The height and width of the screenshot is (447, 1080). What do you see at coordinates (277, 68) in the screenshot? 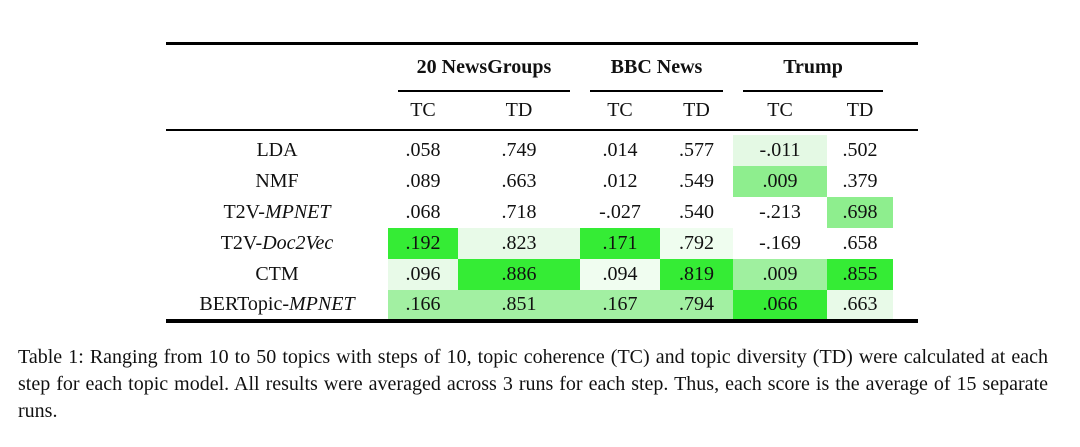
I see `model-column-header-empty` at bounding box center [277, 68].